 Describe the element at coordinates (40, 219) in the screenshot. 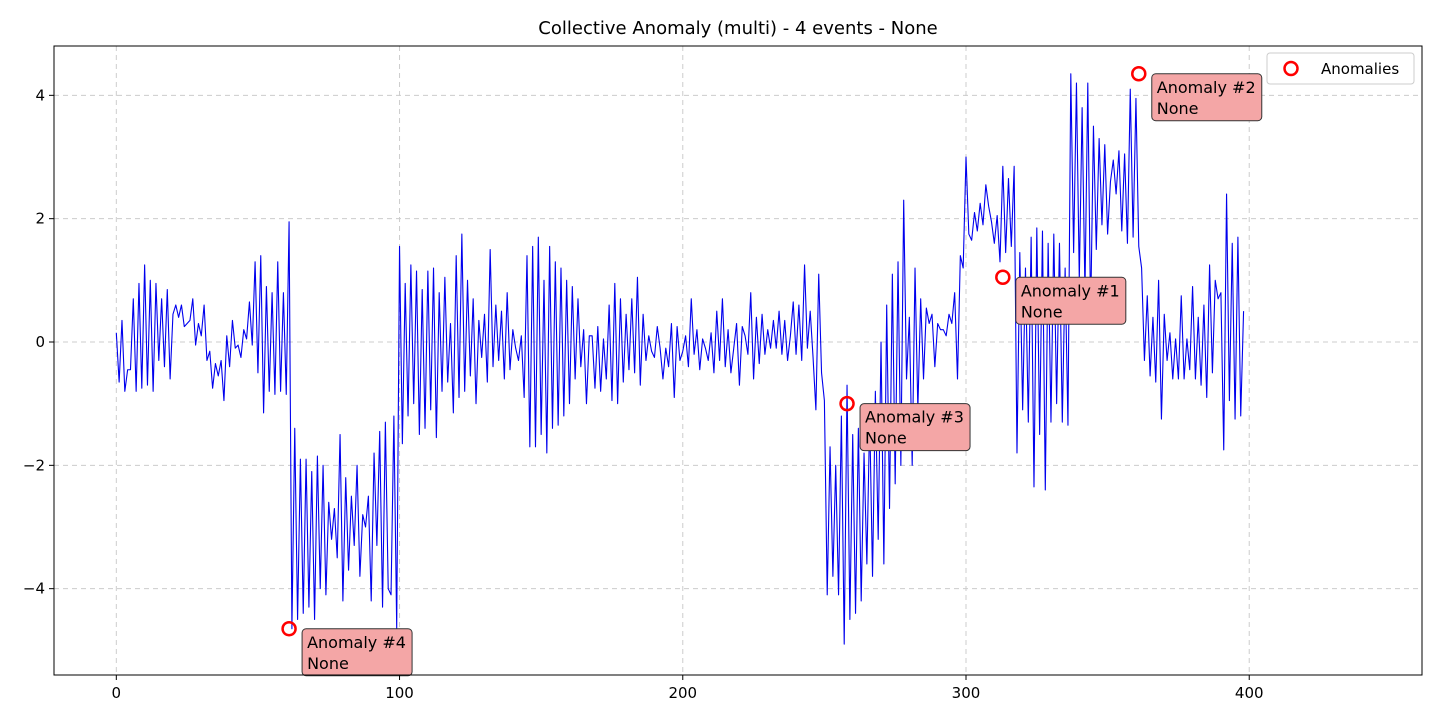

I see `y-tick-label: 2` at that location.